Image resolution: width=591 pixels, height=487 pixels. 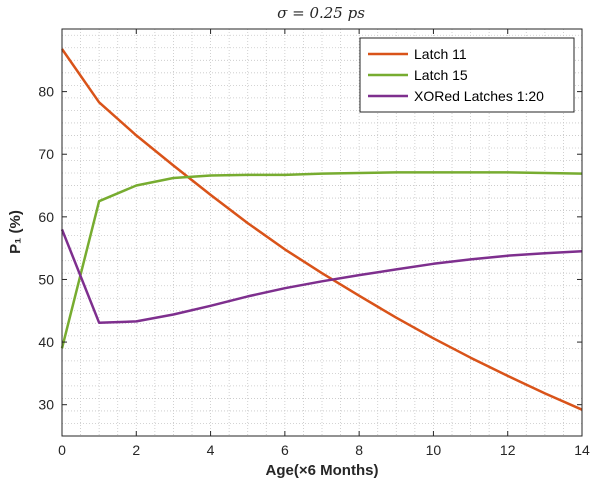 I want to click on y-axis-label: P₁ (%), so click(x=15, y=232).